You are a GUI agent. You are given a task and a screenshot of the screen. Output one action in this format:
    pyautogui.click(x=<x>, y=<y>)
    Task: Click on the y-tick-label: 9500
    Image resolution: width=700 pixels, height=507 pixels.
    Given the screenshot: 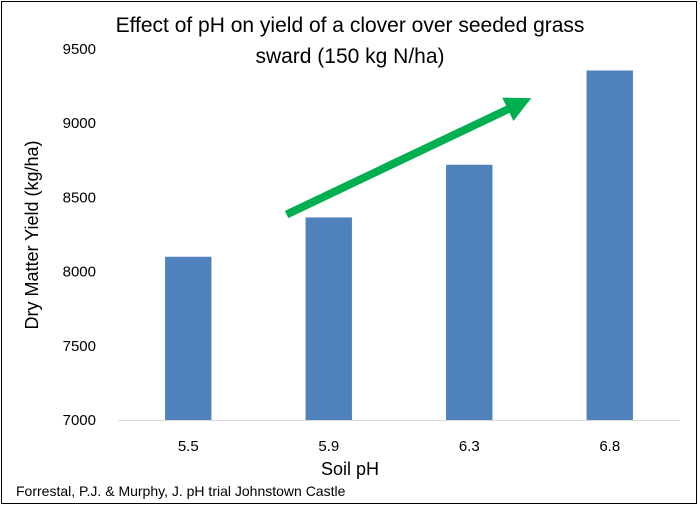 What is the action you would take?
    pyautogui.click(x=79, y=49)
    